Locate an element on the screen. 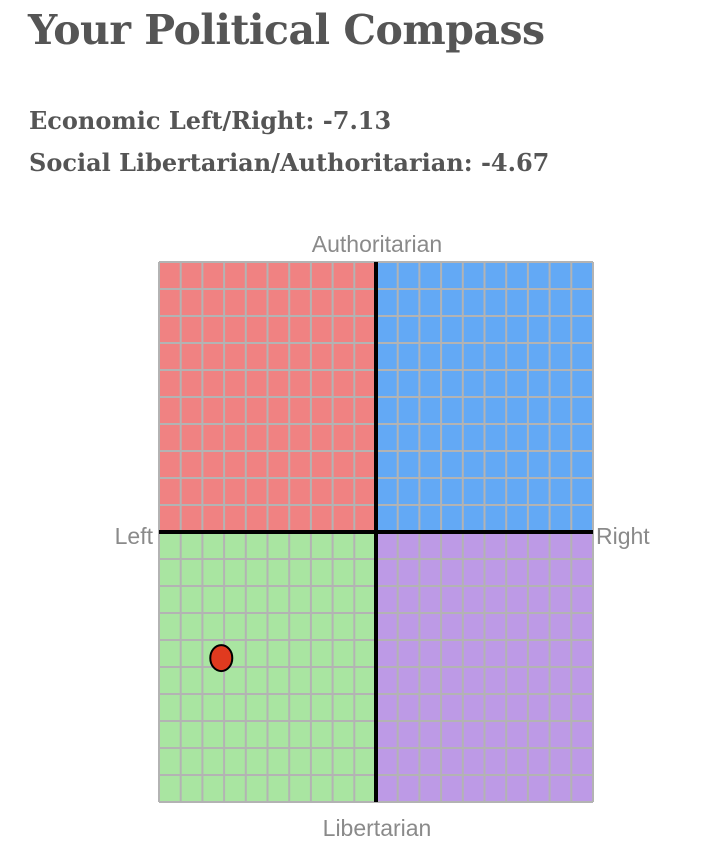 Image resolution: width=702 pixels, height=864 pixels. compass-position-marker is located at coordinates (221, 658).